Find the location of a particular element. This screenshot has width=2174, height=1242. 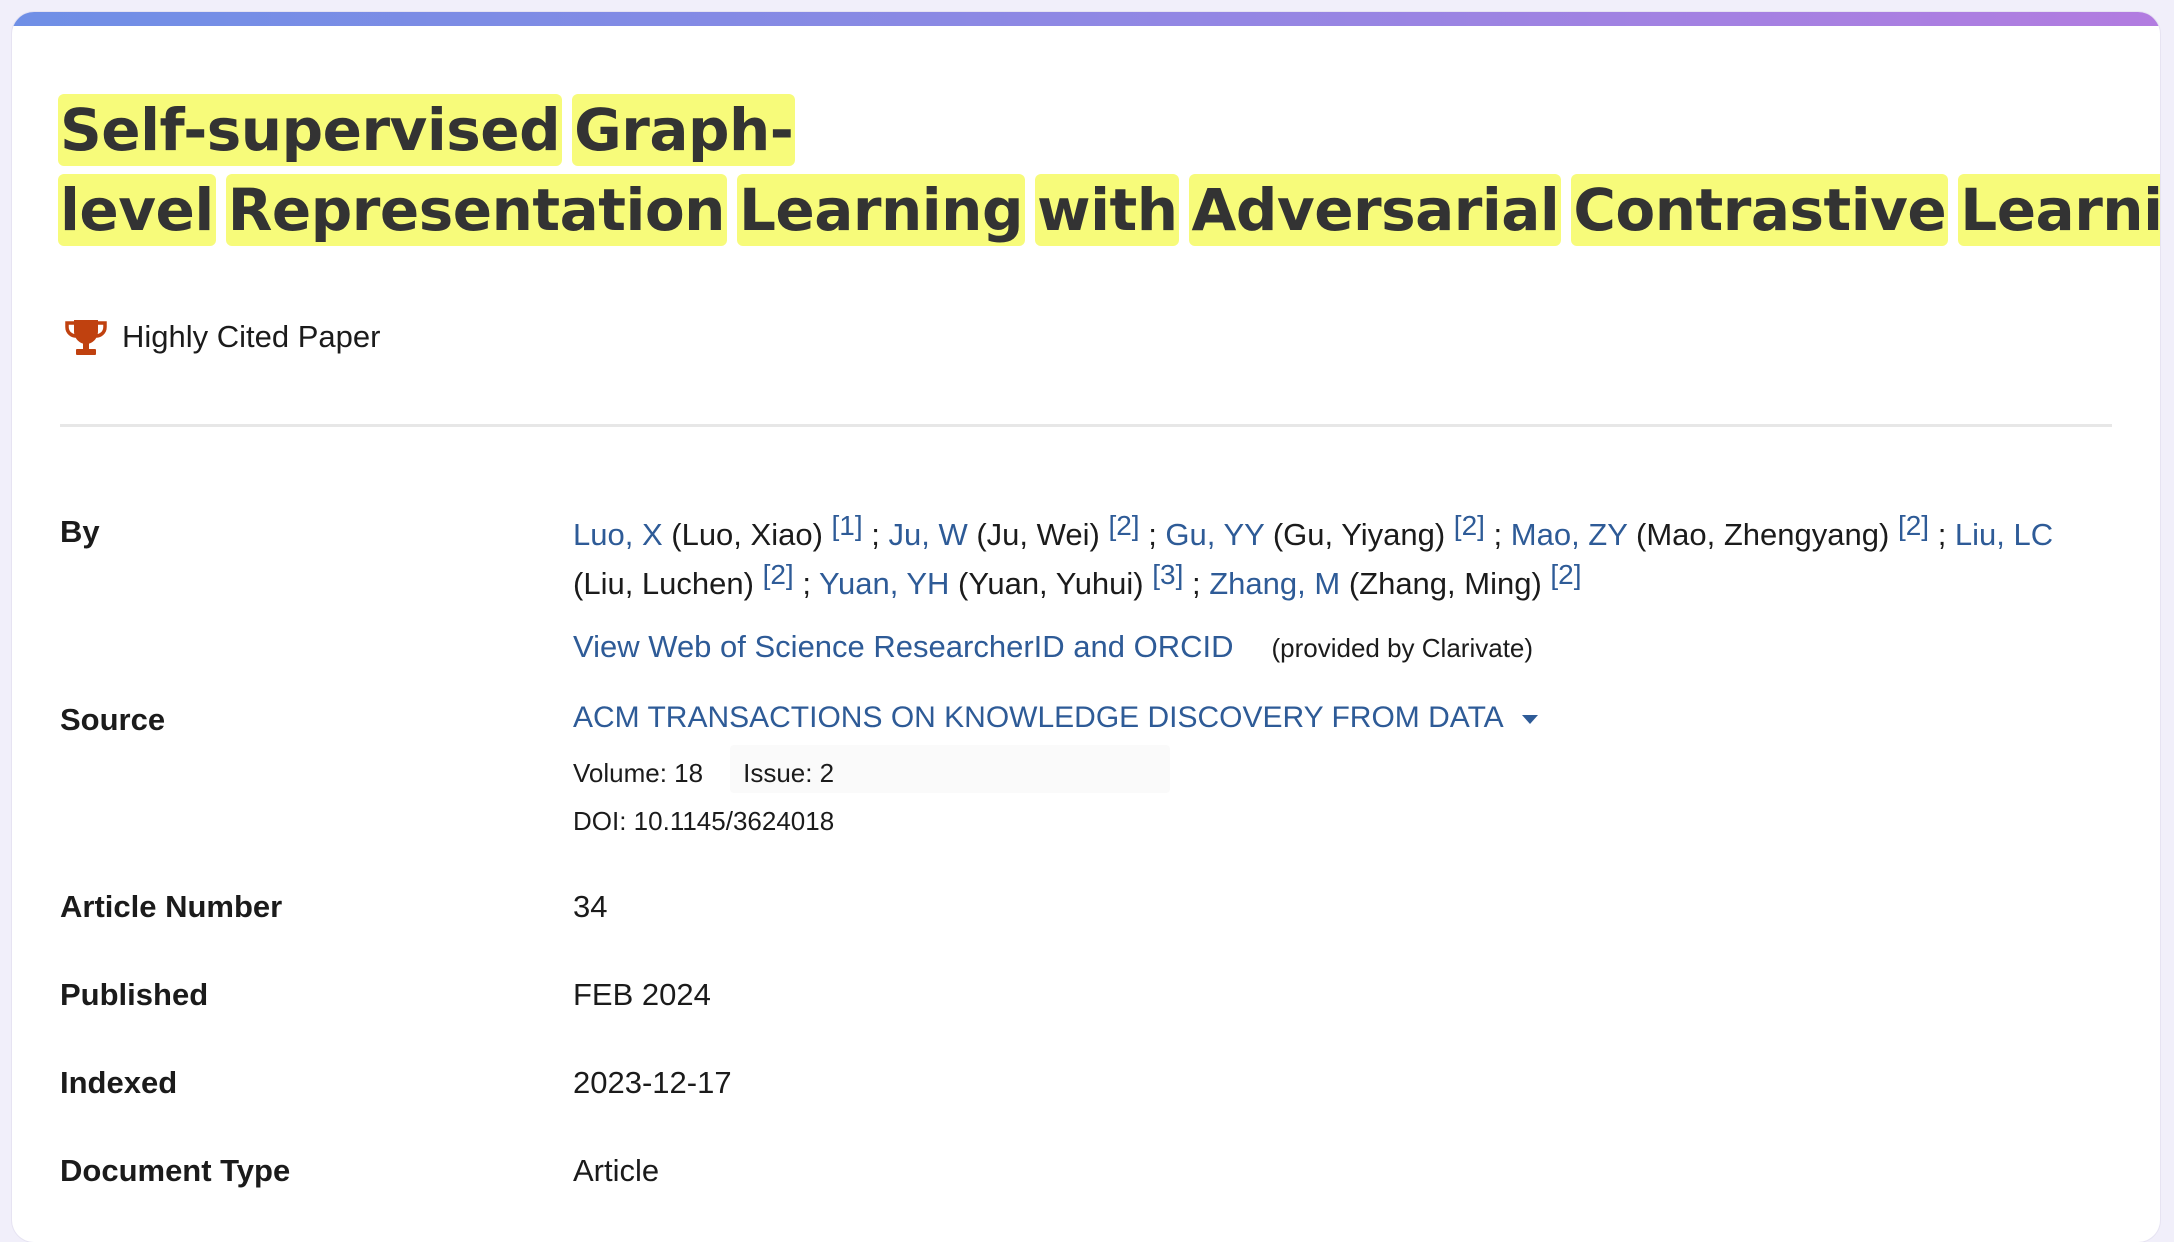

top-accent-bar is located at coordinates (1086, 19).